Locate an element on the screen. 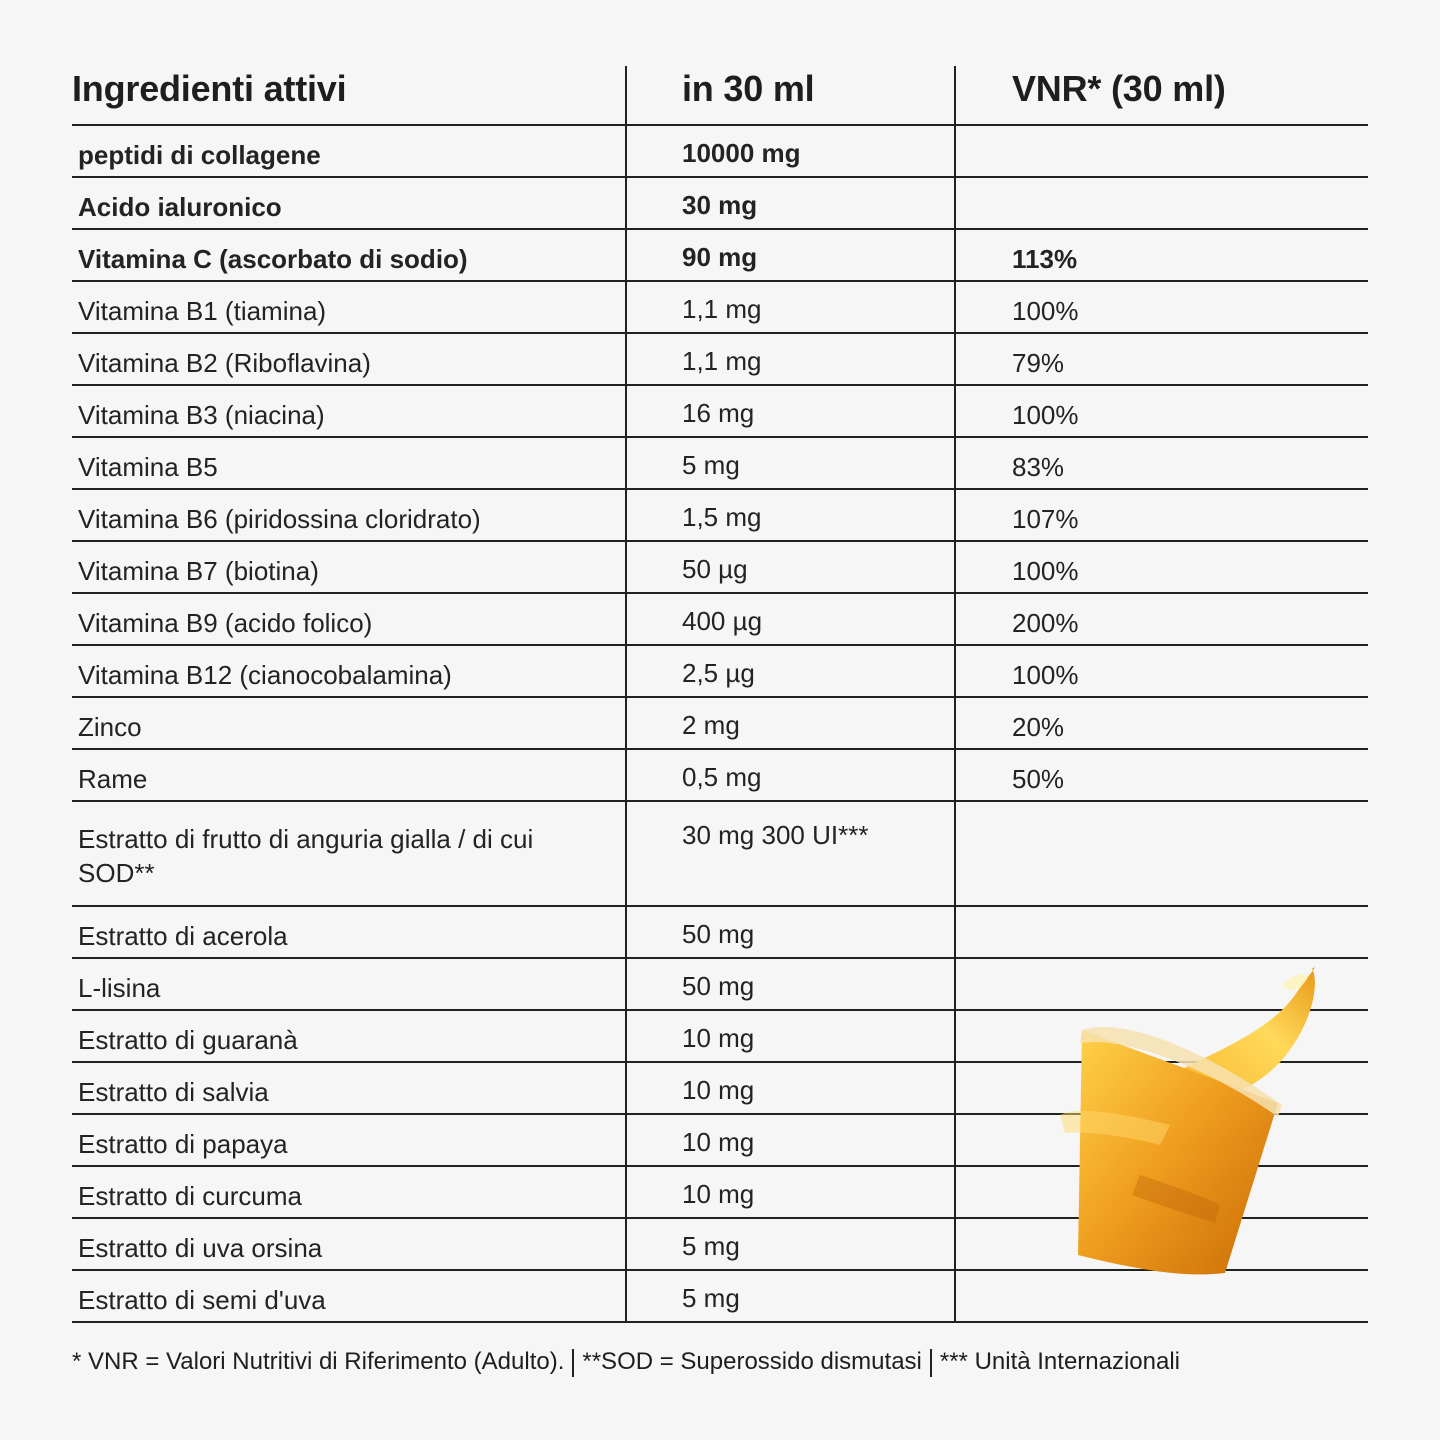 The width and height of the screenshot is (1440, 1440). ingredient-name: Estratto di acerola is located at coordinates (183, 936).